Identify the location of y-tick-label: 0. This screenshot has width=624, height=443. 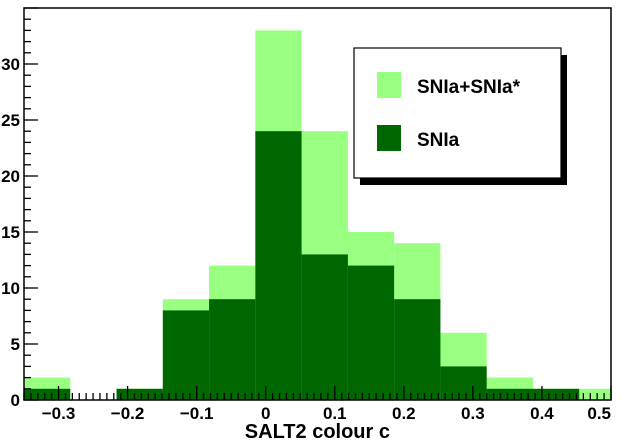
(15, 400).